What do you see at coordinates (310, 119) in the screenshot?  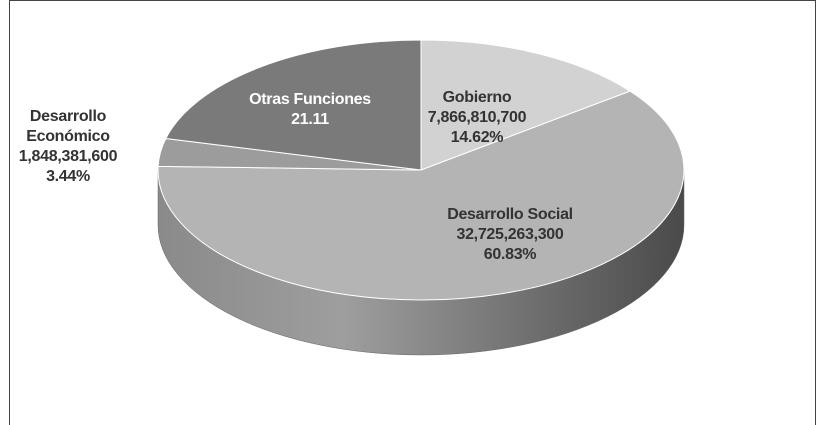 I see `percent-label: 21.11` at bounding box center [310, 119].